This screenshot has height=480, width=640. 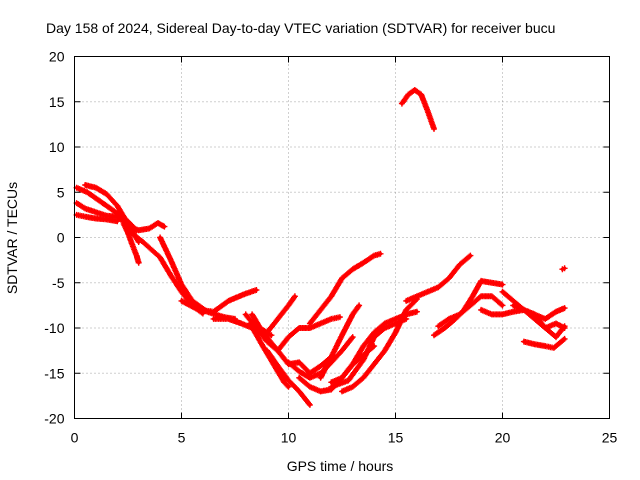 What do you see at coordinates (289, 438) in the screenshot?
I see `x-tick-label: 10` at bounding box center [289, 438].